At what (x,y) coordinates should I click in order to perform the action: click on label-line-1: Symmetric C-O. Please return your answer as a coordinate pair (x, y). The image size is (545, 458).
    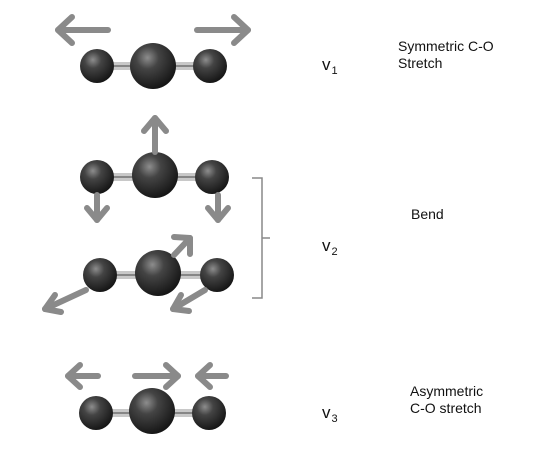
    Looking at the image, I should click on (446, 46).